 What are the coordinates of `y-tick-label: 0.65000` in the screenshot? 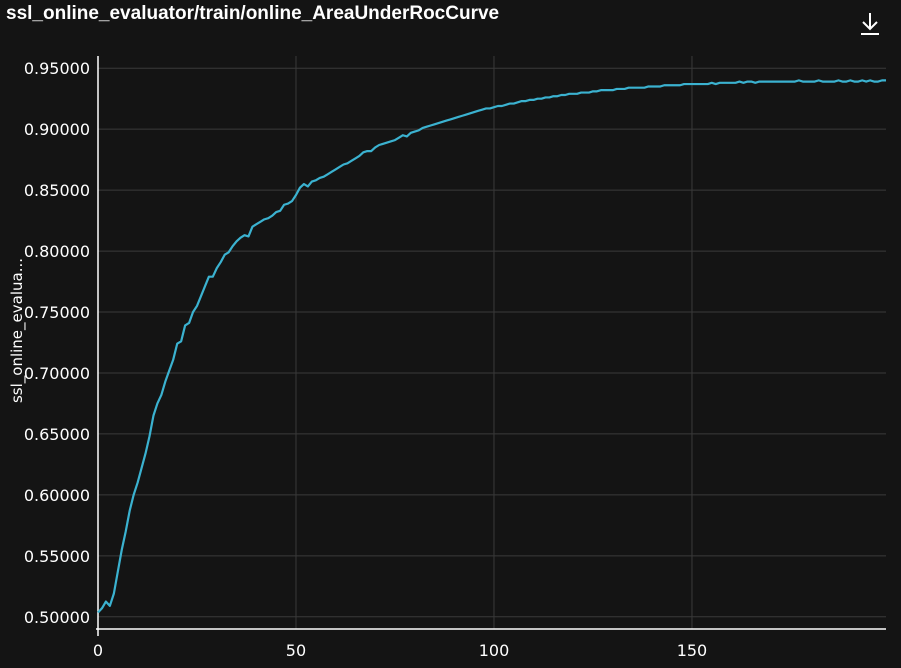 It's located at (57, 434).